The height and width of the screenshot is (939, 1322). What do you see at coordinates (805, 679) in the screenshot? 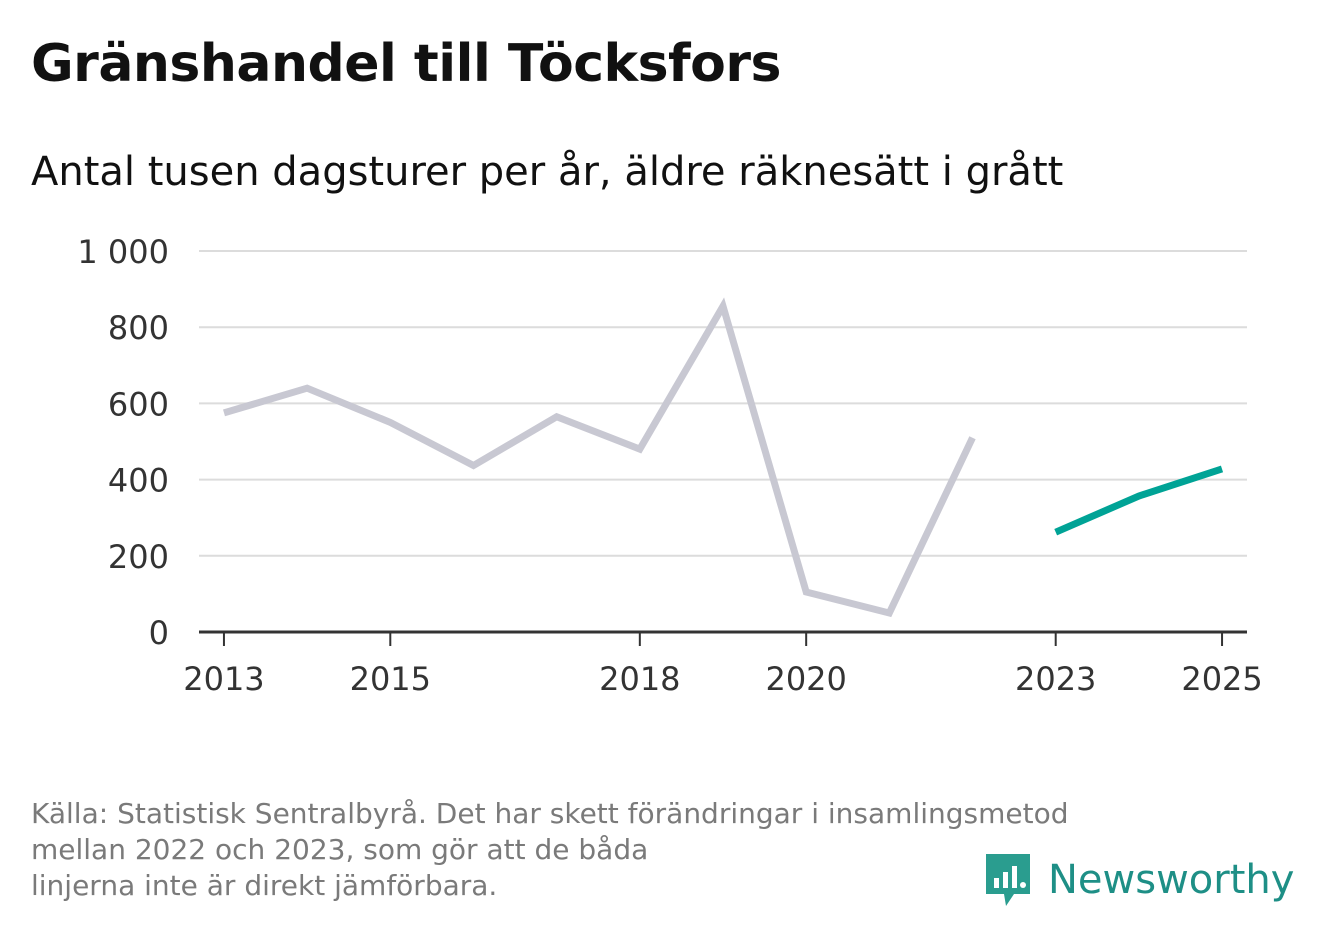
I see `x-tick-label: 2020` at bounding box center [805, 679].